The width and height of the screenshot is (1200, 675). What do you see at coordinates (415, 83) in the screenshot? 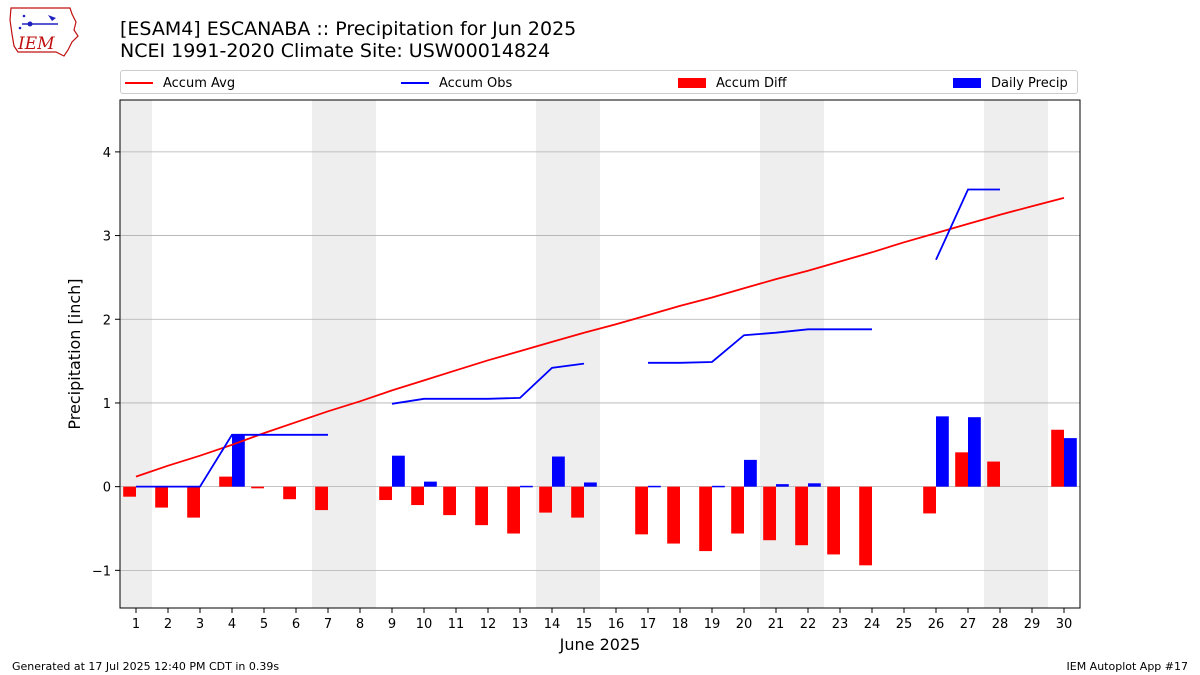
I see `legend-swatch-accum-obs` at bounding box center [415, 83].